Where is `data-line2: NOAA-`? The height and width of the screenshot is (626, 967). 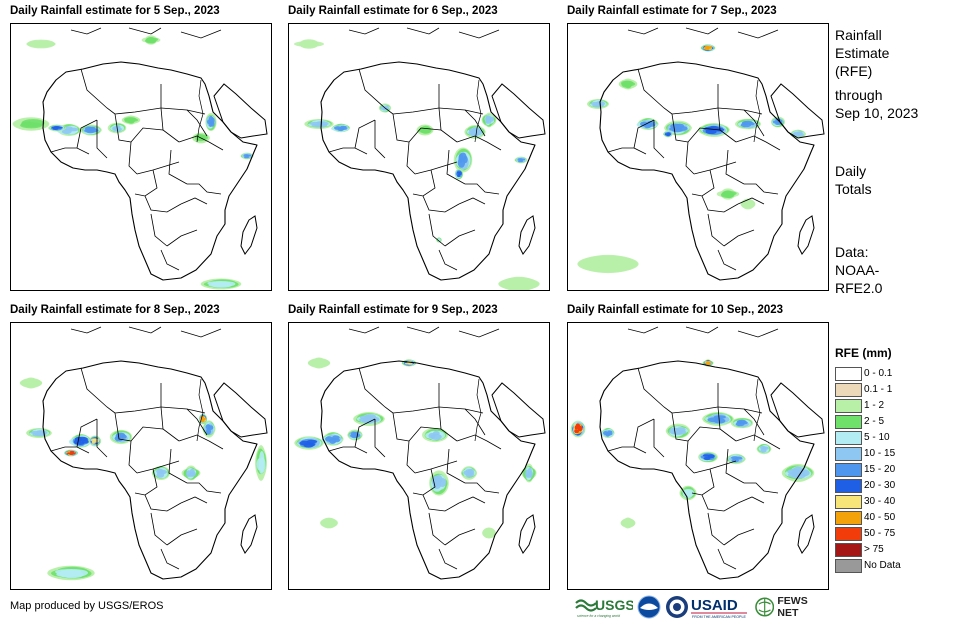
data-line2: NOAA- is located at coordinates (857, 270).